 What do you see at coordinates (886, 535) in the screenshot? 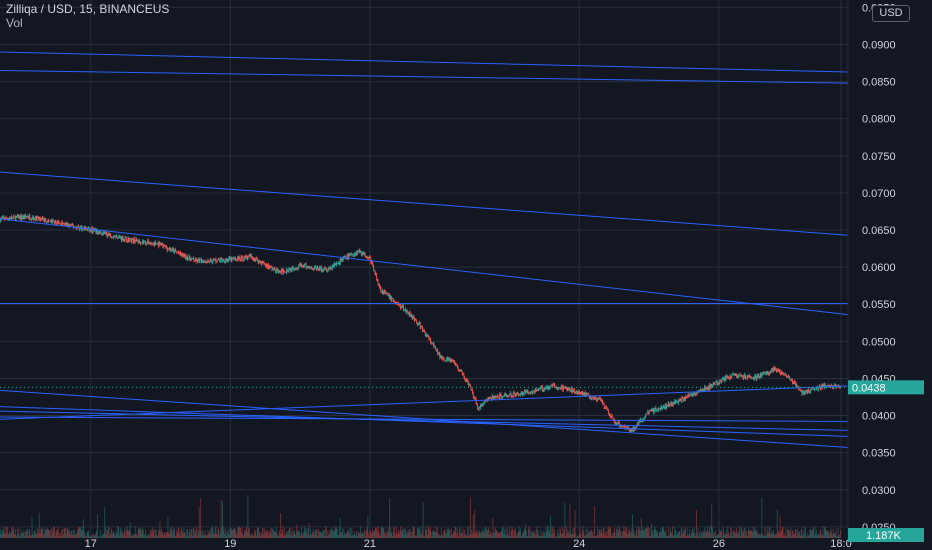
I see `last-volume-label: 1.187K` at bounding box center [886, 535].